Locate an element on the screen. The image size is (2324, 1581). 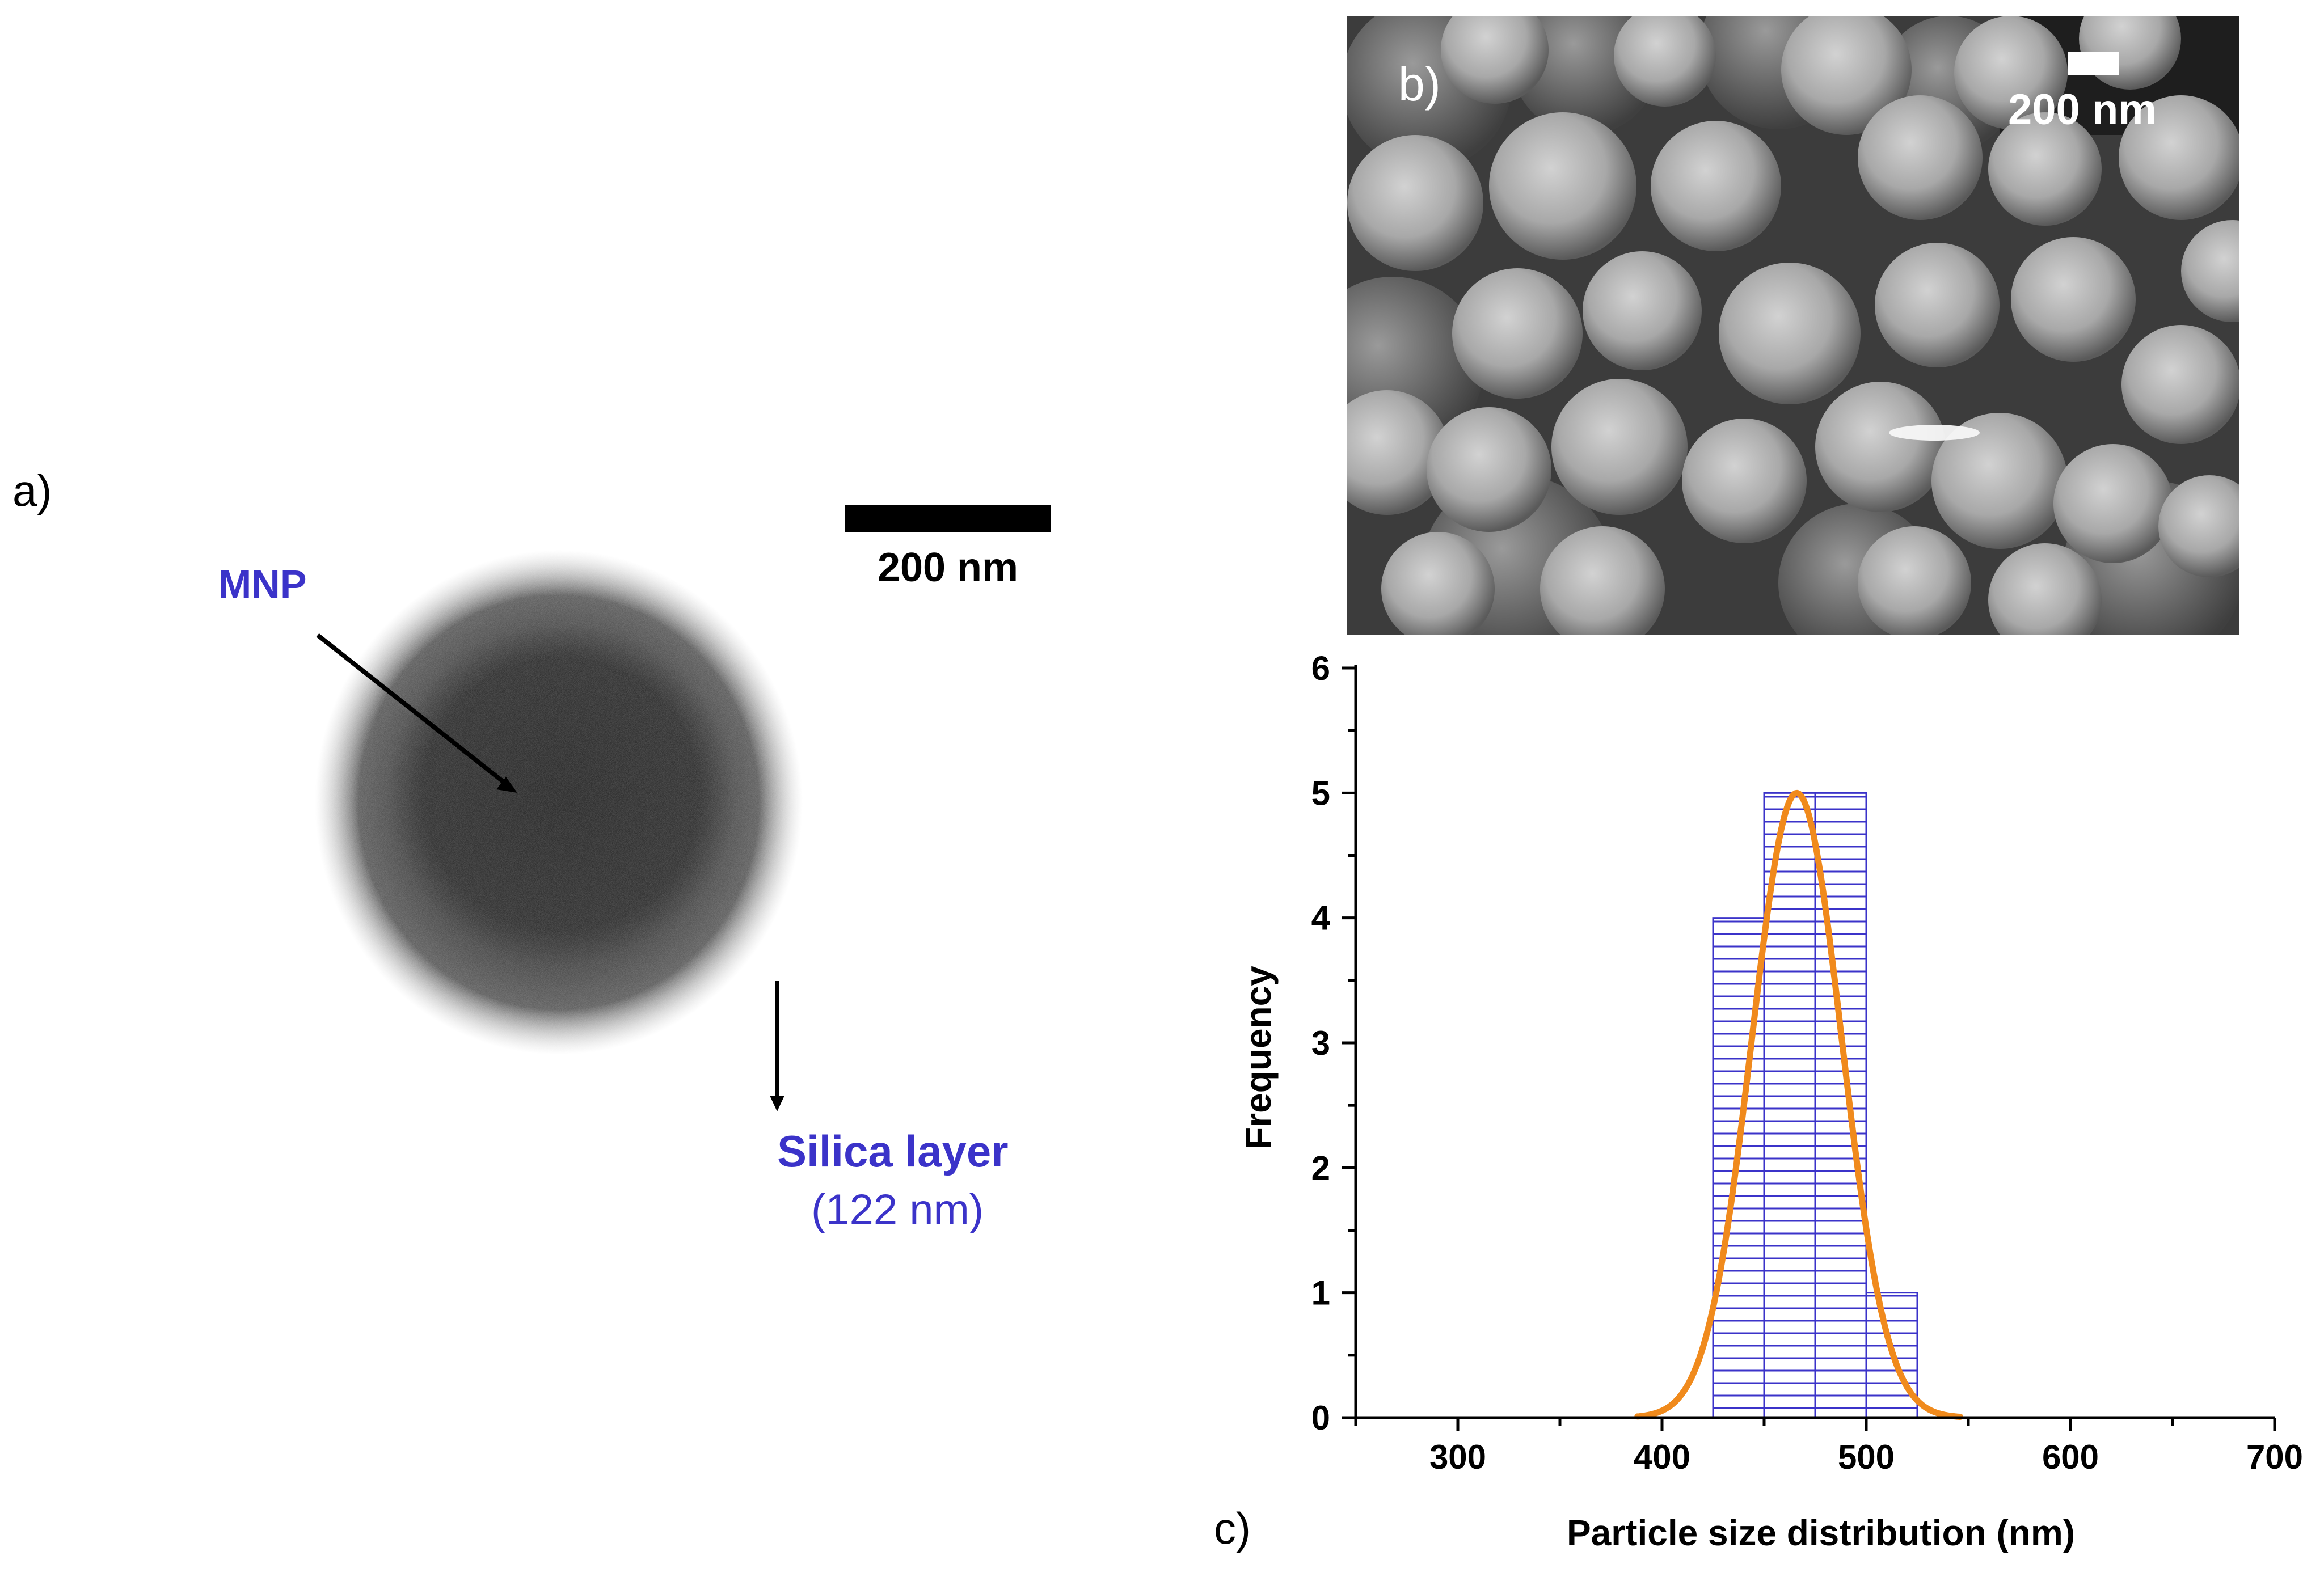
silica-layer-label: Silica layer is located at coordinates (893, 1151).